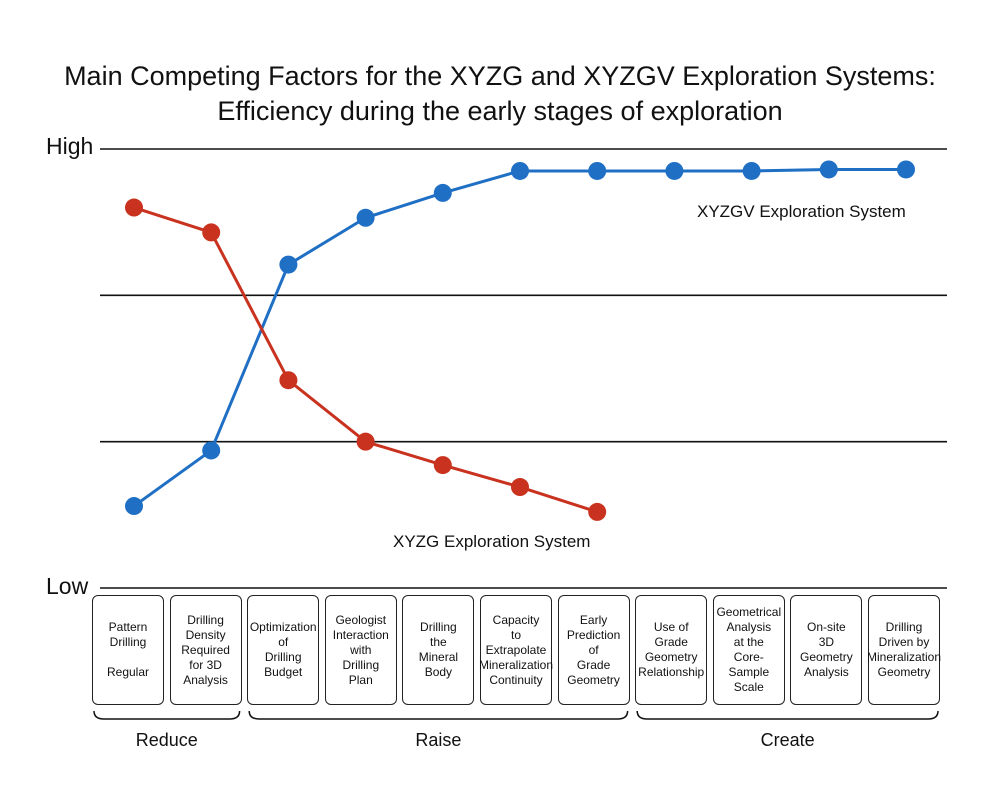 This screenshot has height=799, width=1000. Describe the element at coordinates (438, 740) in the screenshot. I see `group-label-1: Raise` at that location.